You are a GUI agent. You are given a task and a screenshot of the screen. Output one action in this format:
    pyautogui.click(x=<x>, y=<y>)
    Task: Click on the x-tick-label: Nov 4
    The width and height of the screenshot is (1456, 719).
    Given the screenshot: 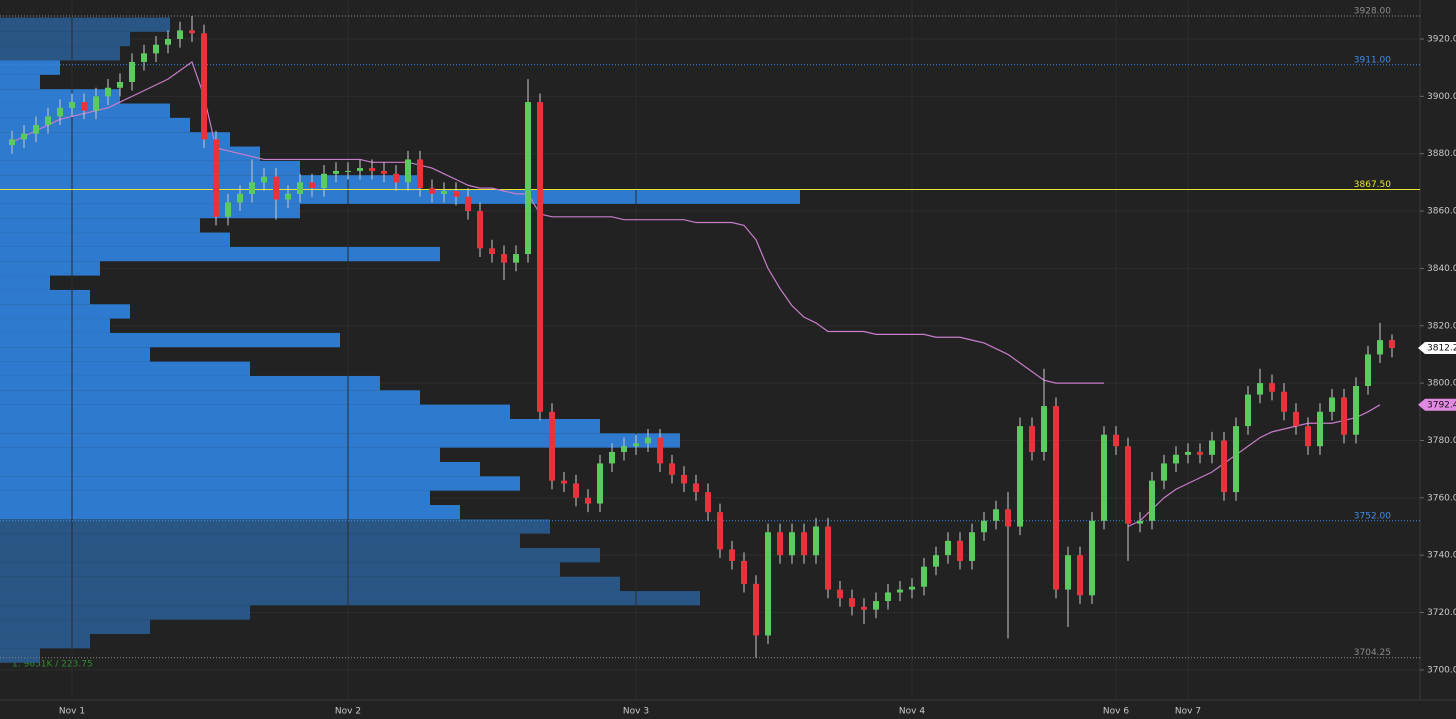 What is the action you would take?
    pyautogui.click(x=912, y=712)
    